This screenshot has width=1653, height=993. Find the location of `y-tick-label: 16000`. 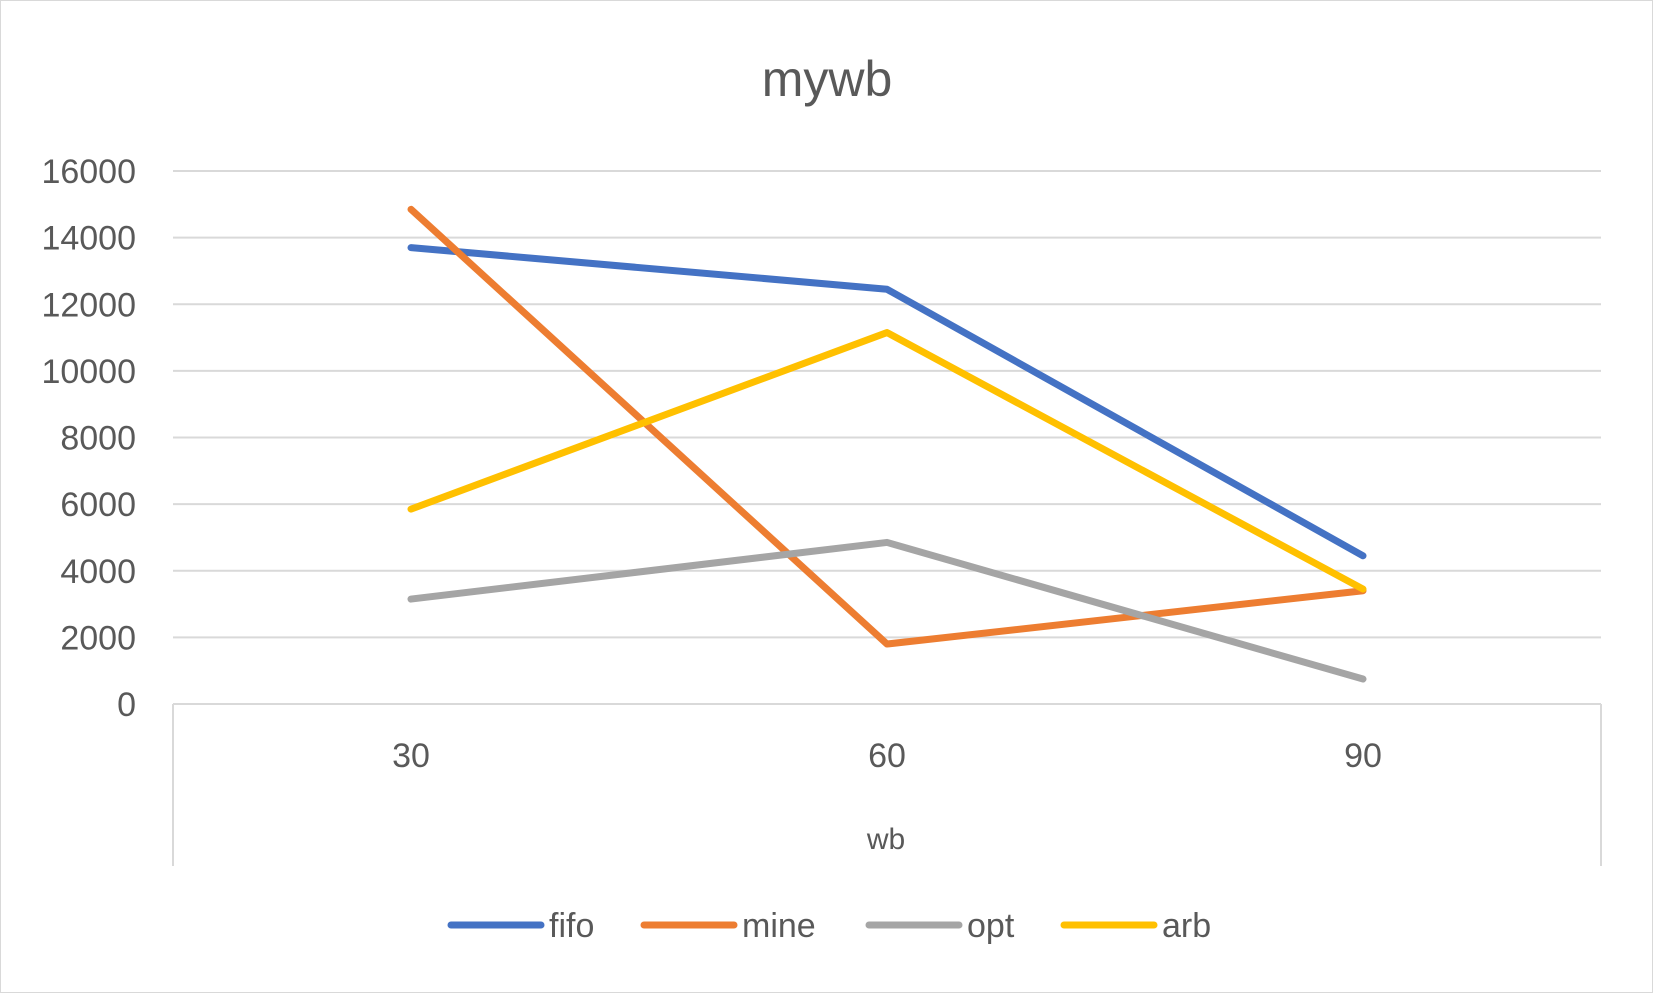

y-tick-label: 16000 is located at coordinates (88, 172).